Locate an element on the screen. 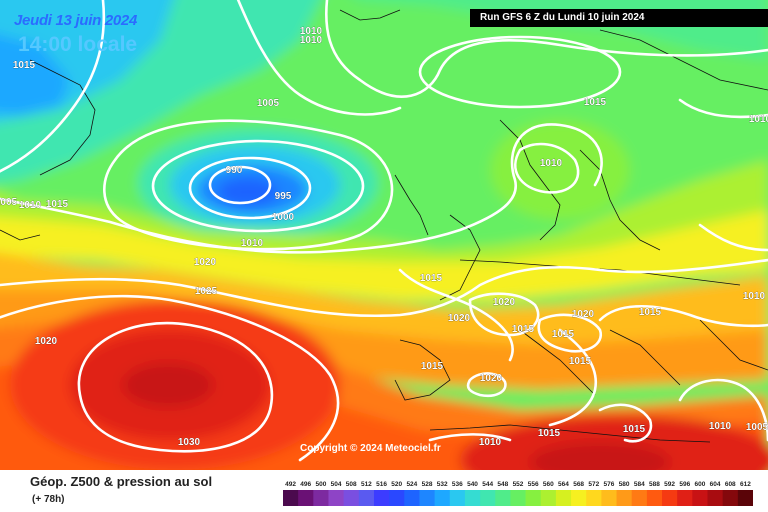 This screenshot has width=768, height=512. scale-tick-label: 492 is located at coordinates (290, 484).